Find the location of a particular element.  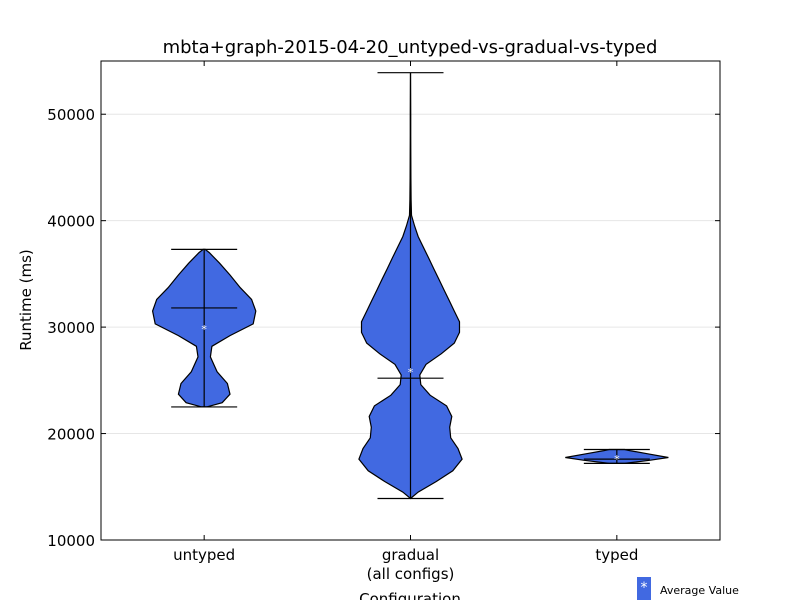

violin-untyped: * is located at coordinates (204, 328).